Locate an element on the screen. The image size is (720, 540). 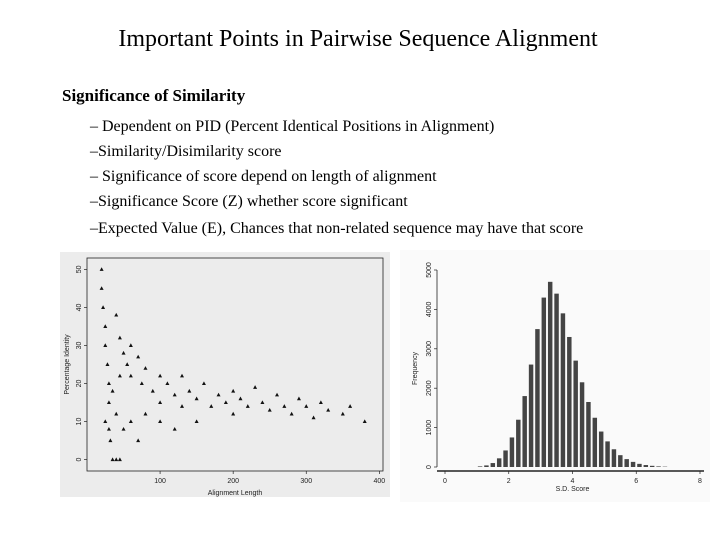
x-tick-label: 4 is located at coordinates (573, 481).